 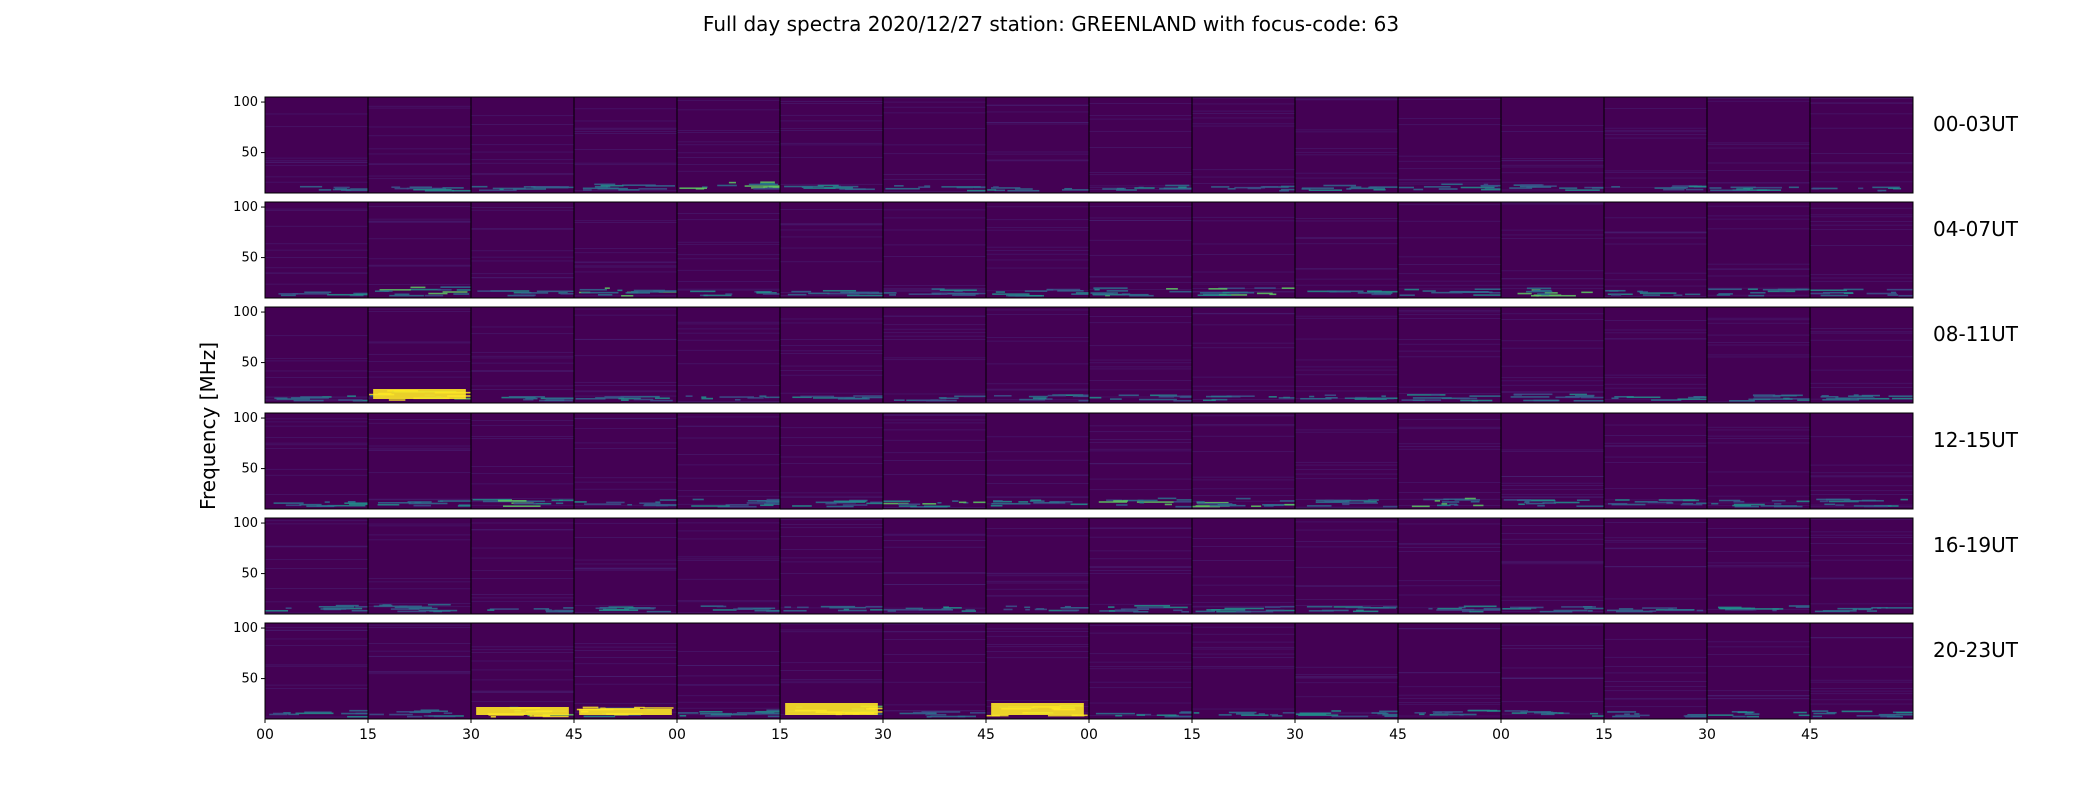 What do you see at coordinates (1861, 461) in the screenshot?
I see `panel-frame` at bounding box center [1861, 461].